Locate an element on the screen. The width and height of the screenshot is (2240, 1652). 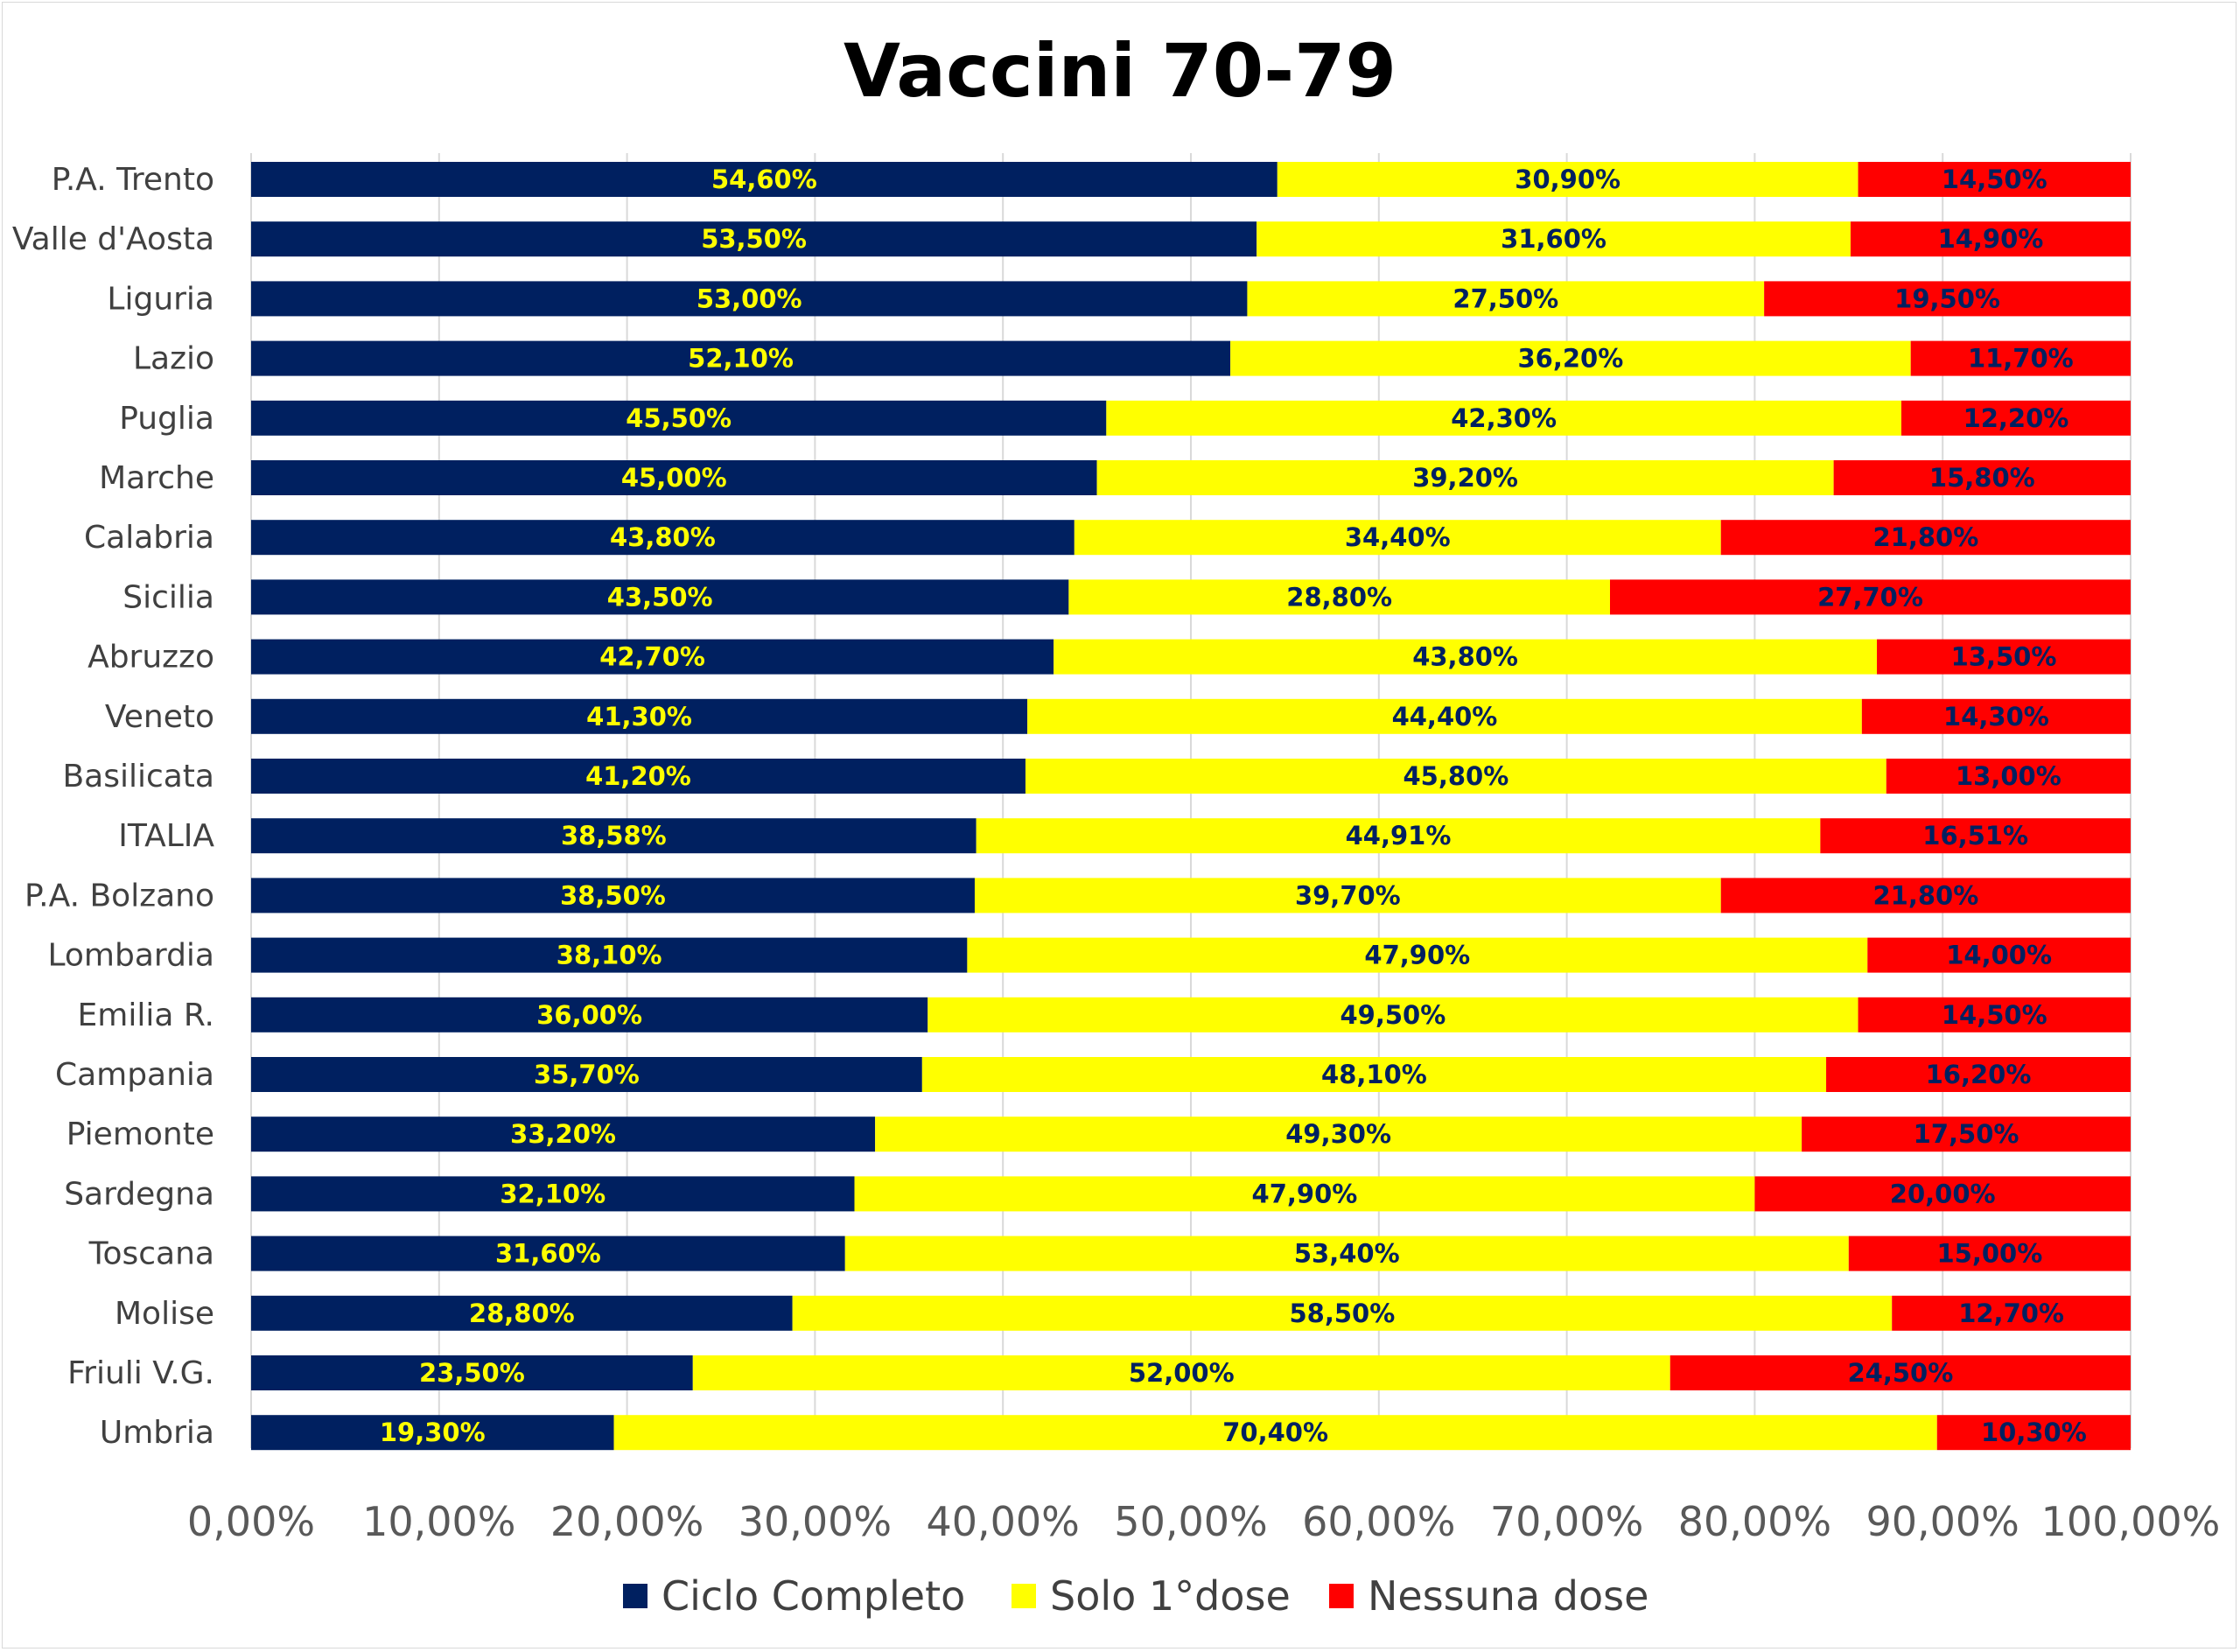
data-label: 45,50% is located at coordinates (679, 418).